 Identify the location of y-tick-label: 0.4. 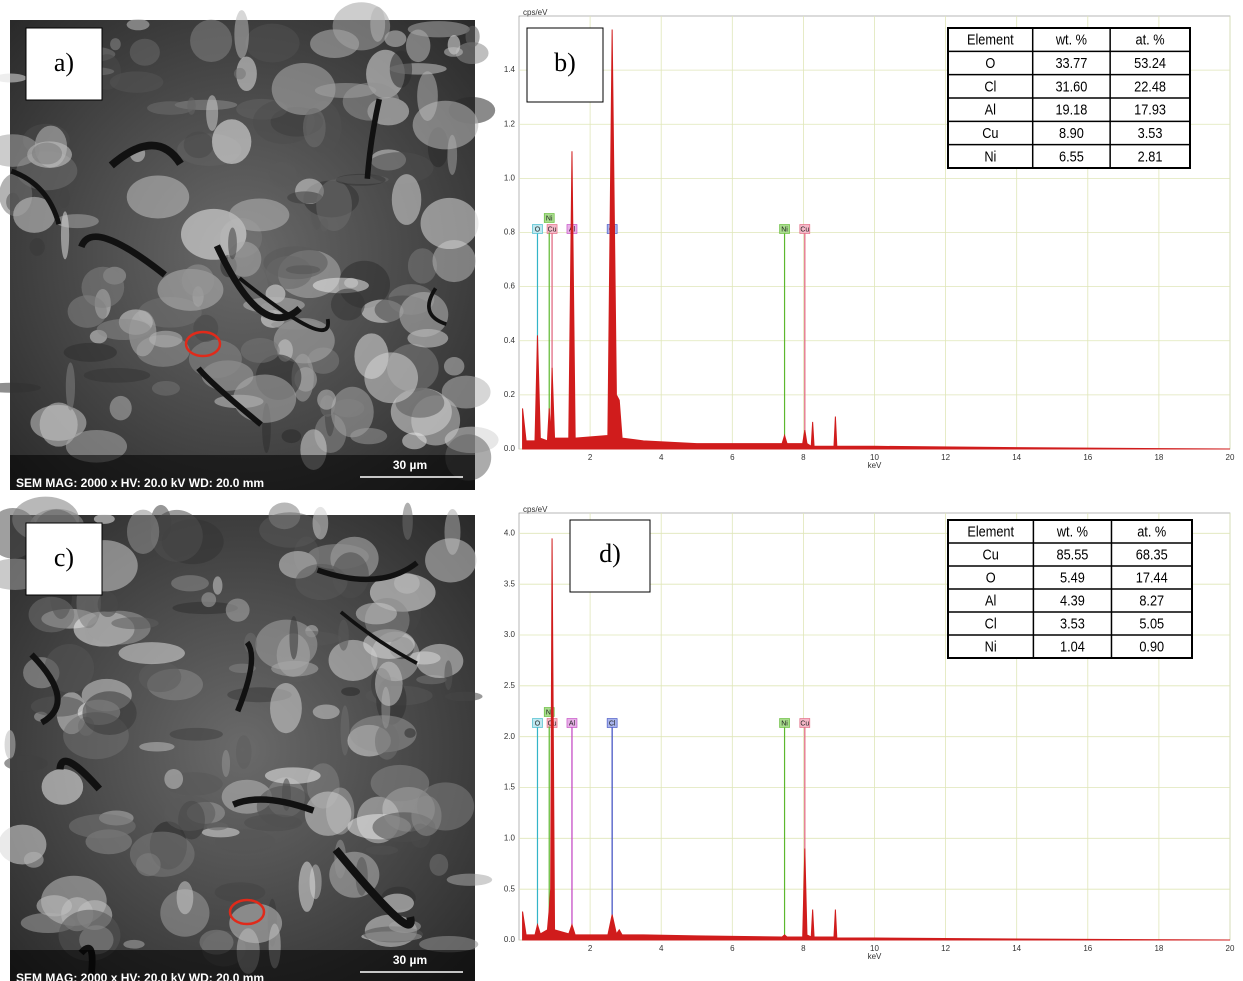
(510, 340).